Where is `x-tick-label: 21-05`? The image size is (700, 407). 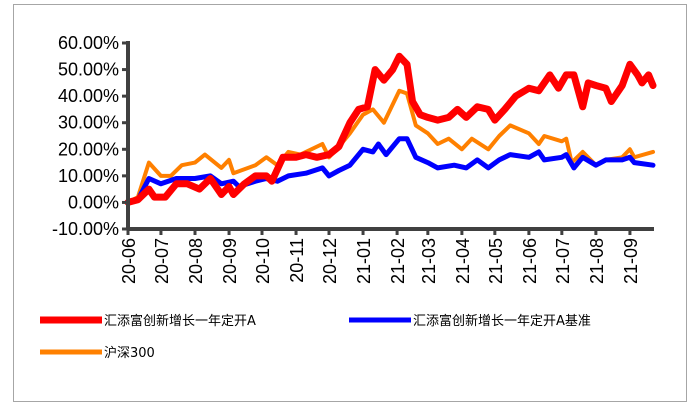 x-tick-label: 21-05 is located at coordinates (496, 261).